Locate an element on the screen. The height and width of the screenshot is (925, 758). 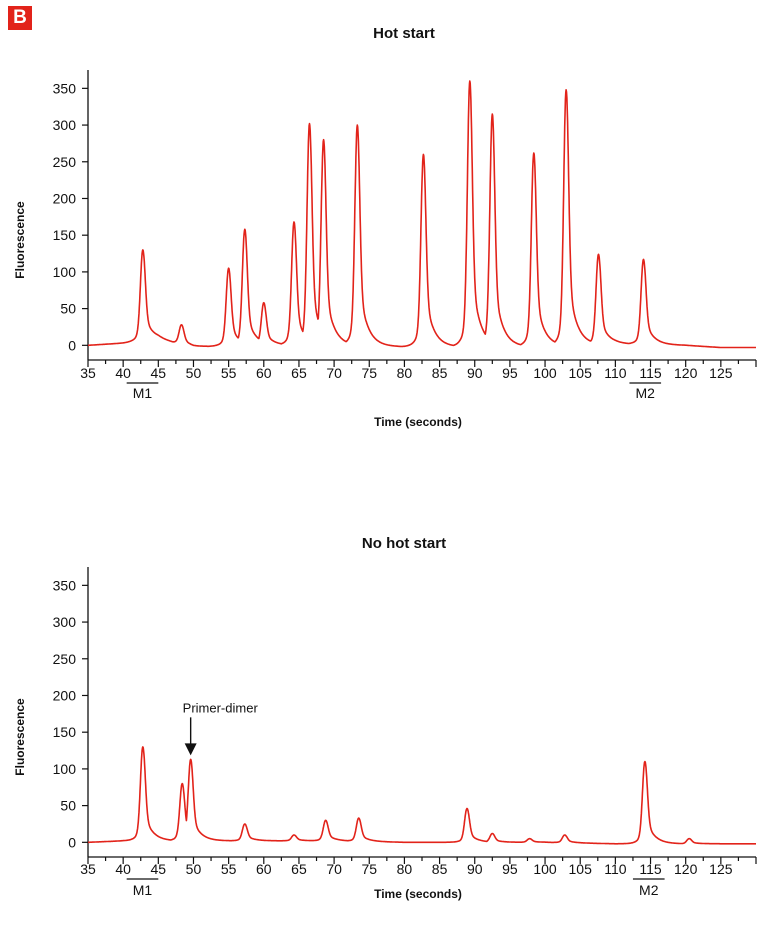
chart-title: Hot start is located at coordinates (404, 33).